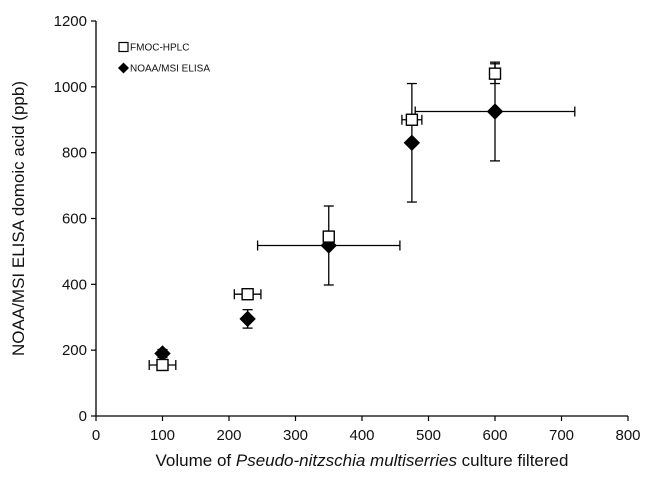 The height and width of the screenshot is (477, 647). Describe the element at coordinates (170, 69) in the screenshot. I see `legend-label: NOAA/MSI ELISA` at that location.